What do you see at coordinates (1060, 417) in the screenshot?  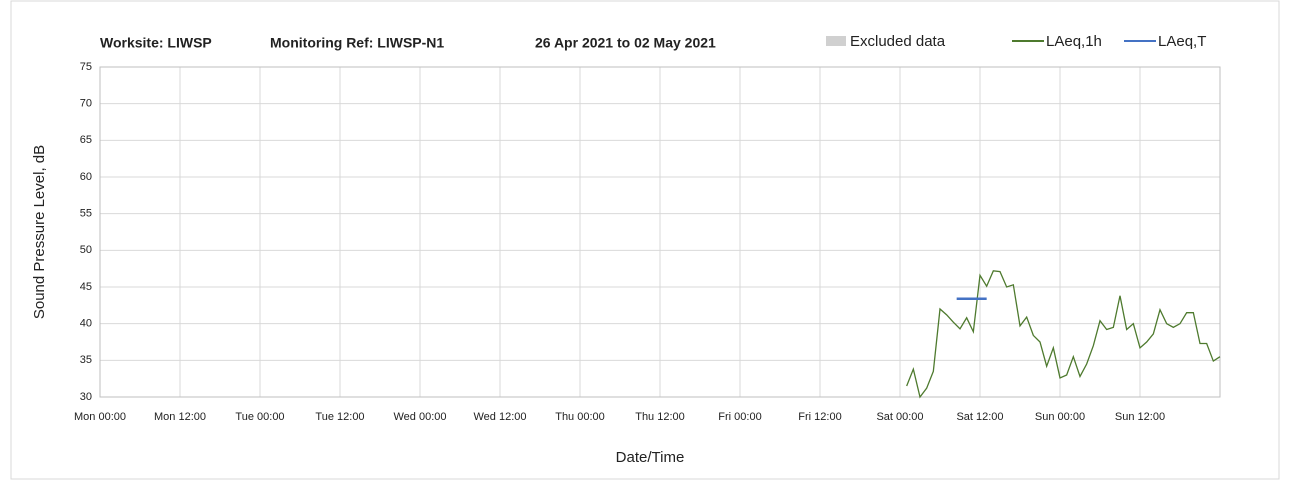 I see `x-tick-label: Sun 00:00` at bounding box center [1060, 417].